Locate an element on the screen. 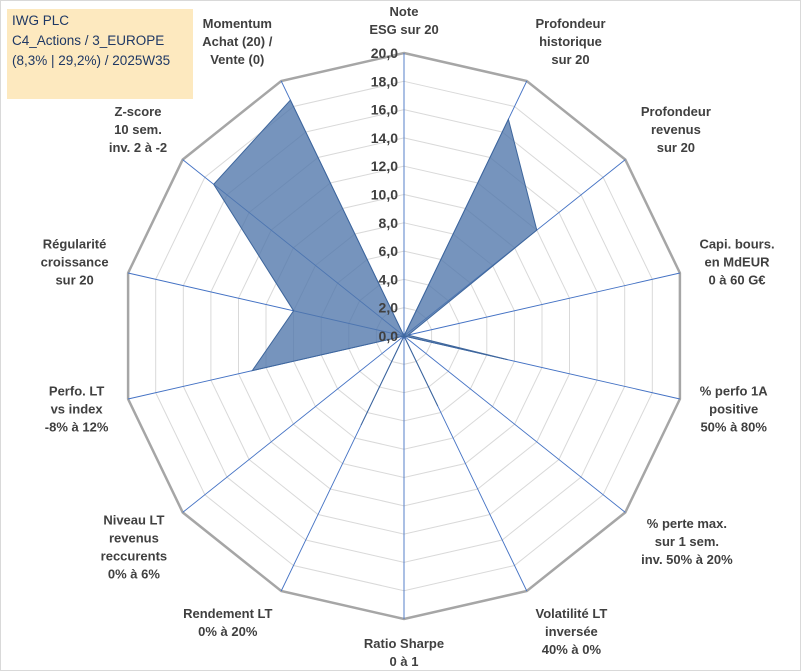 This screenshot has height=672, width=801. axis-label-line: inversée is located at coordinates (571, 631).